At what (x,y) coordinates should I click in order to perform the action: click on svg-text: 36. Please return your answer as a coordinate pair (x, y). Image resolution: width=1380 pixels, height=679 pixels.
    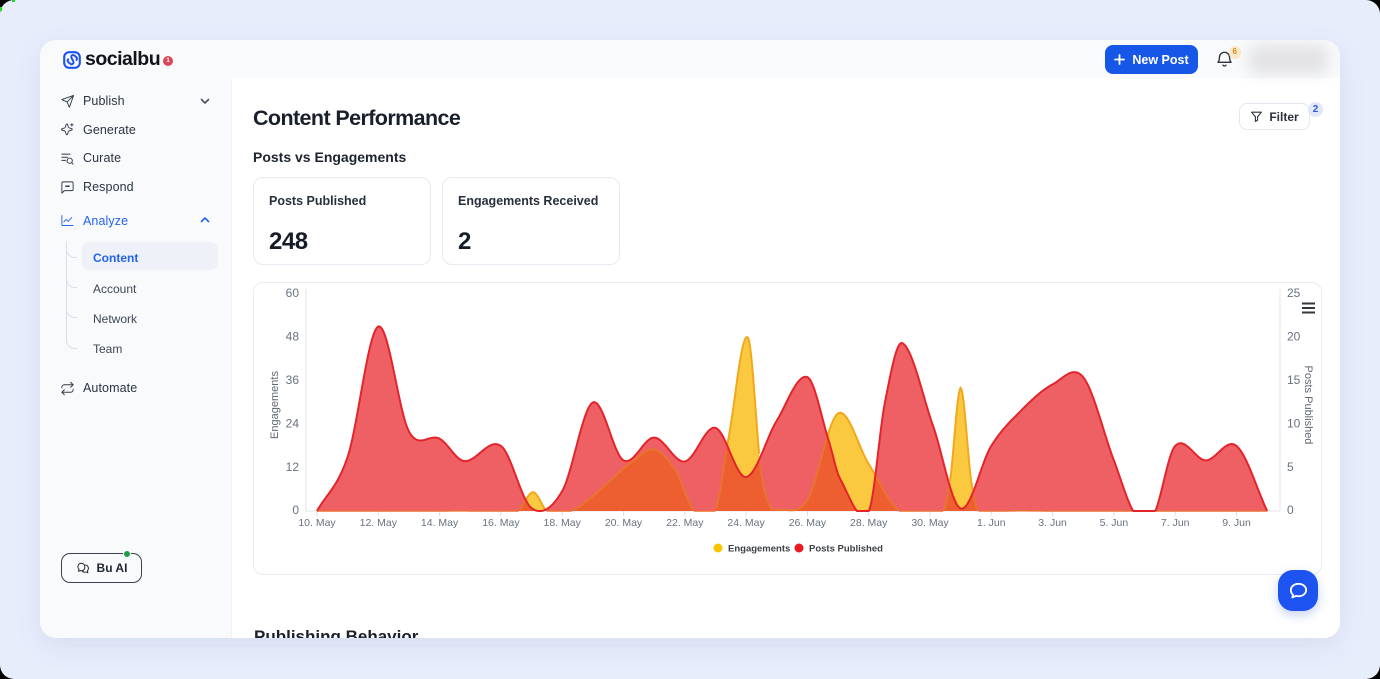
    Looking at the image, I should click on (293, 380).